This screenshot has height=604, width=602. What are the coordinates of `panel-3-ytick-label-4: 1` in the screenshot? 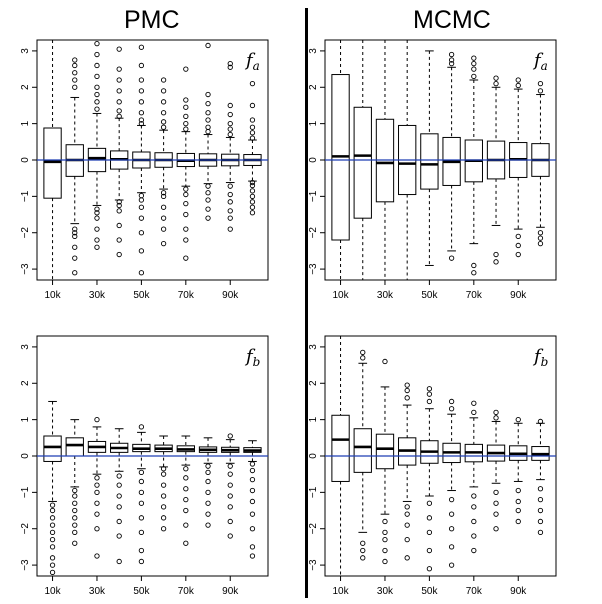 It's located at (25, 419).